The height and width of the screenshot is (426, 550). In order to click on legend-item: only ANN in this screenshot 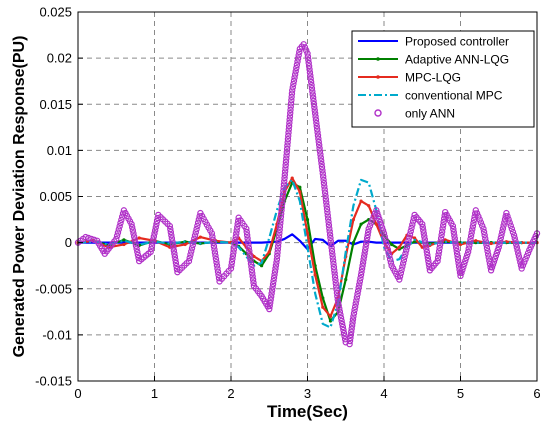, I will do `click(414, 114)`.